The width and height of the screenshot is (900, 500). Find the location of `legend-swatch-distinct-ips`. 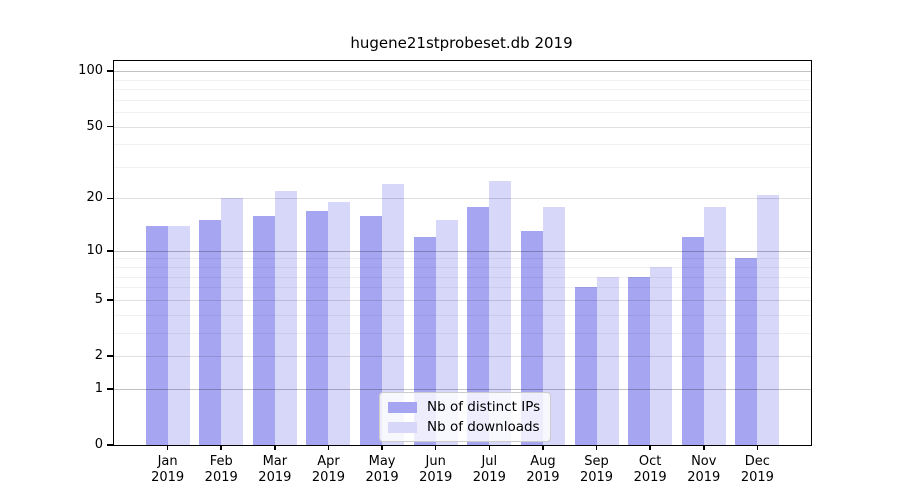

legend-swatch-distinct-ips is located at coordinates (402, 407).